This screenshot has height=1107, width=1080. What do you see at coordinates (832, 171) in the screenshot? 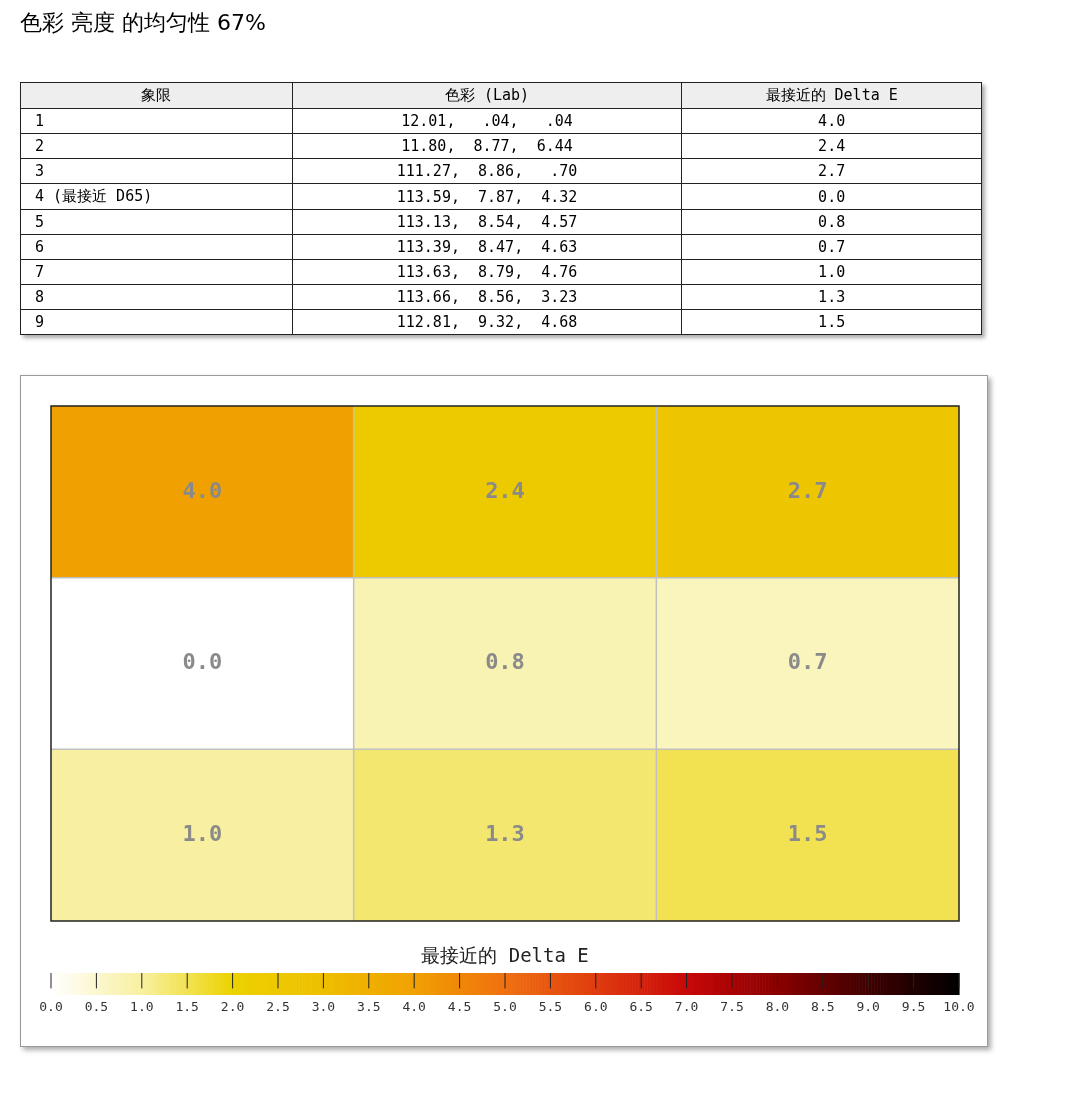
I see `text: 2.7` at bounding box center [832, 171].